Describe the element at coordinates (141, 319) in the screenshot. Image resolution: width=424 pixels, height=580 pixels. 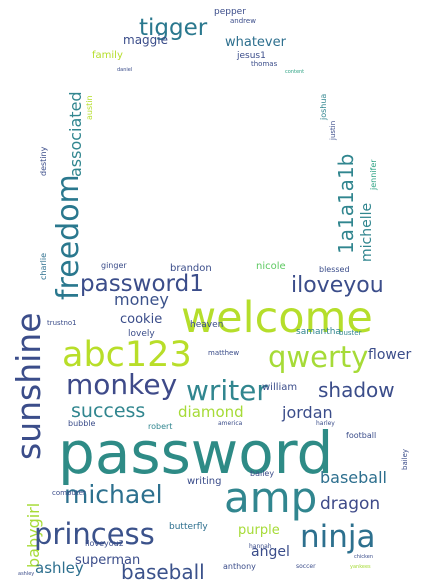
I see `cloud-word: cookie` at that location.